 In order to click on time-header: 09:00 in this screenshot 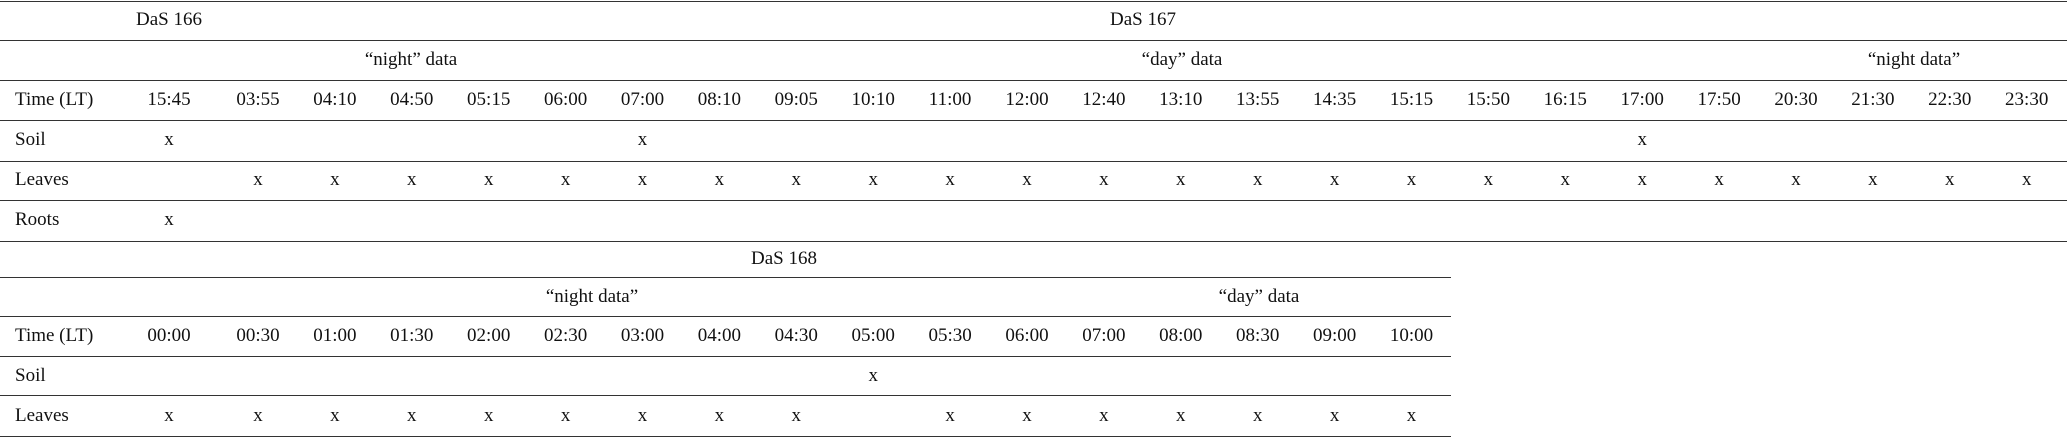, I will do `click(1334, 335)`.